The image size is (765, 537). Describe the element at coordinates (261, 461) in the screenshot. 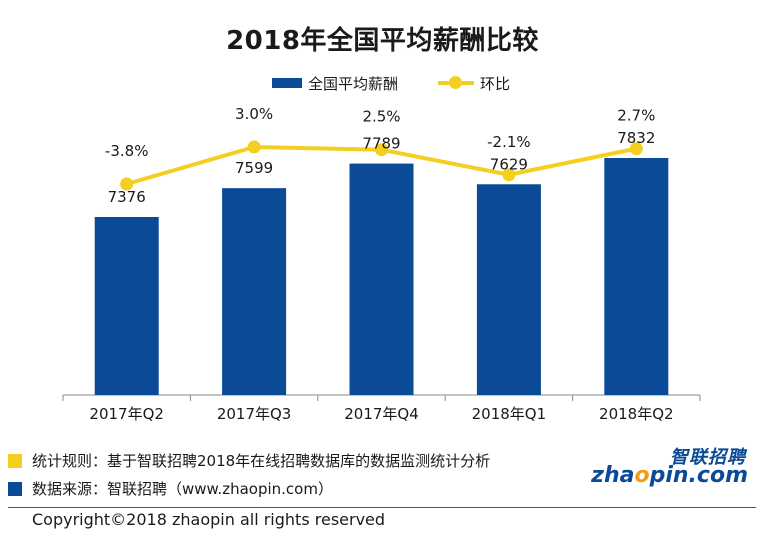

I see `stat-rule-text: 统计规则：基于智联招聘2018年在线招聘数据库的数据监测统计分析` at that location.